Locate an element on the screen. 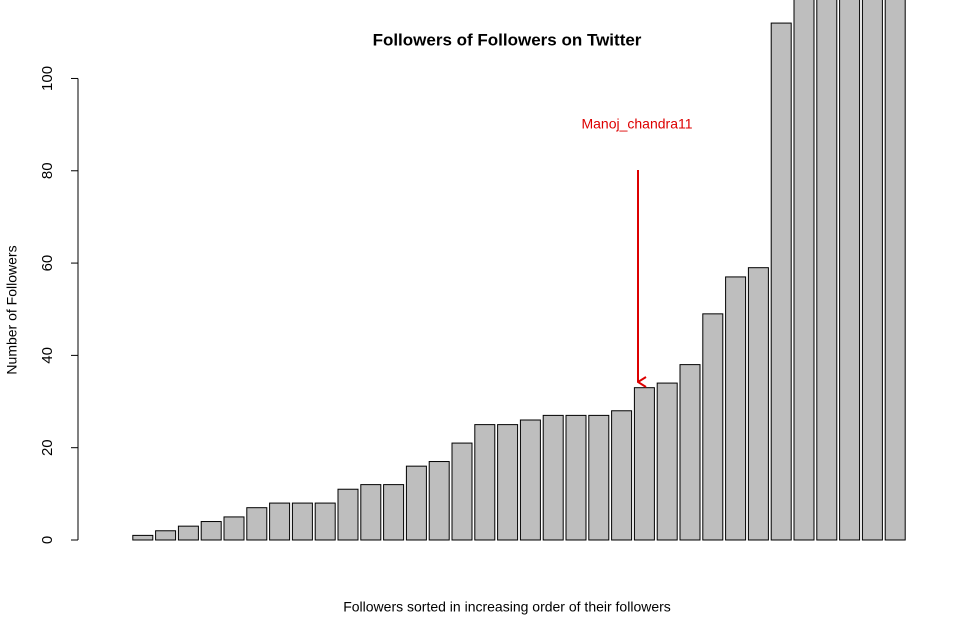 This screenshot has height=638, width=977. y-tick-label: 40 is located at coordinates (47, 355).